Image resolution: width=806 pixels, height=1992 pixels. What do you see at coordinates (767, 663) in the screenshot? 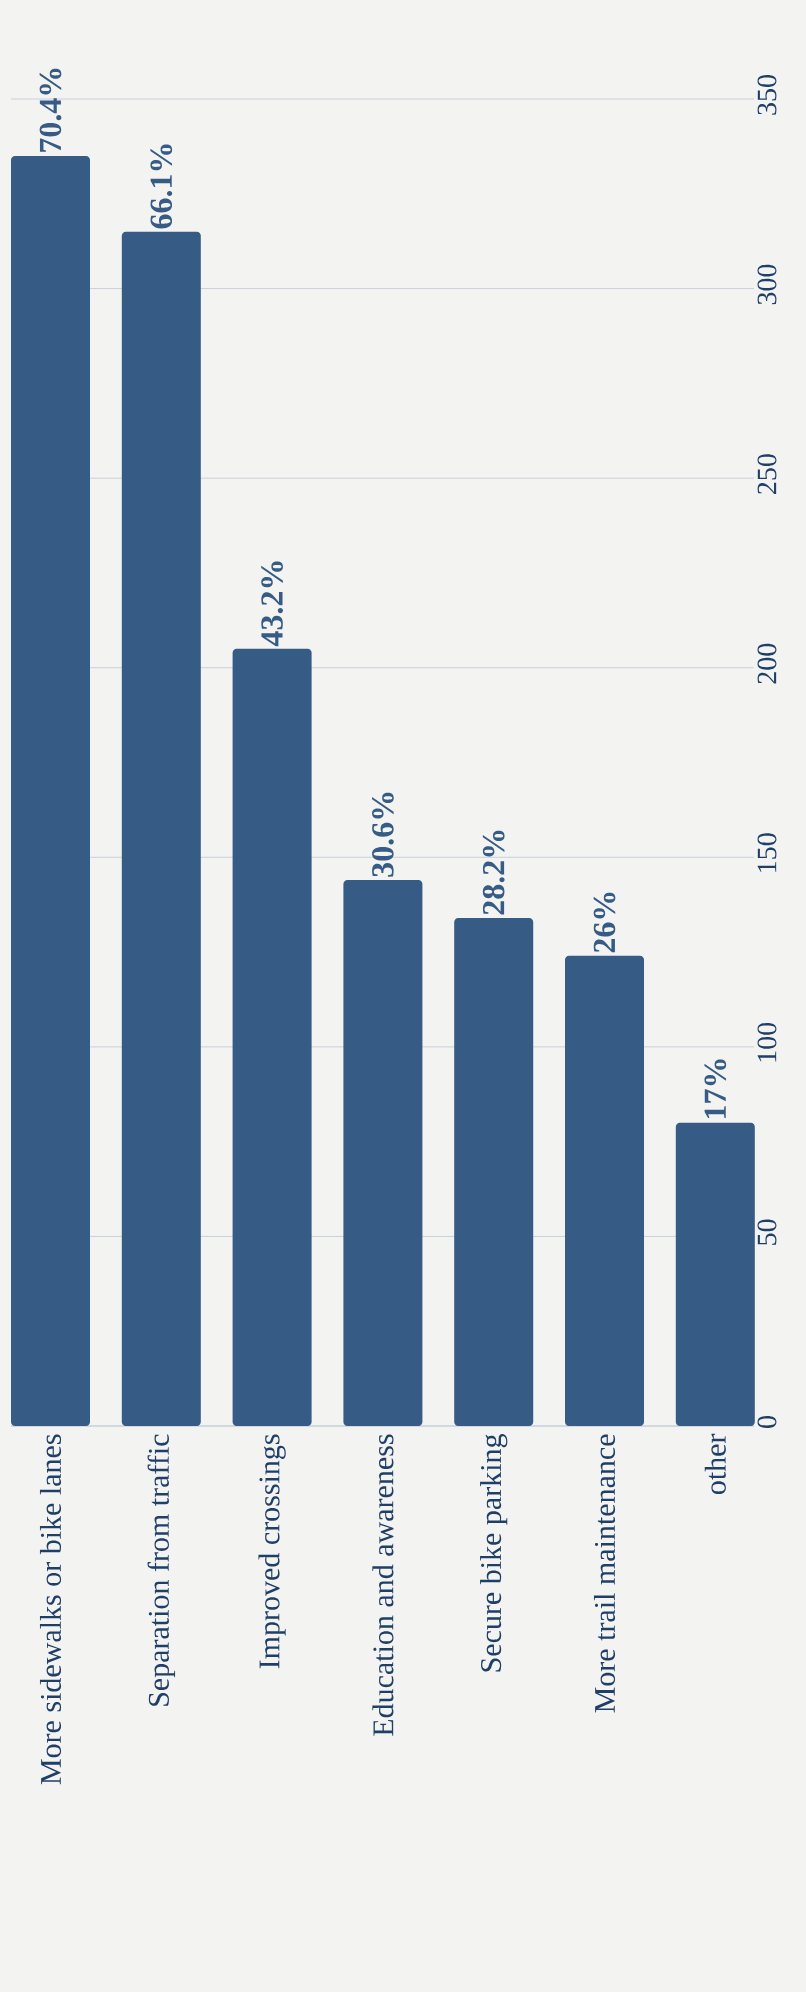
I see `y-tick-label: 200` at bounding box center [767, 663].